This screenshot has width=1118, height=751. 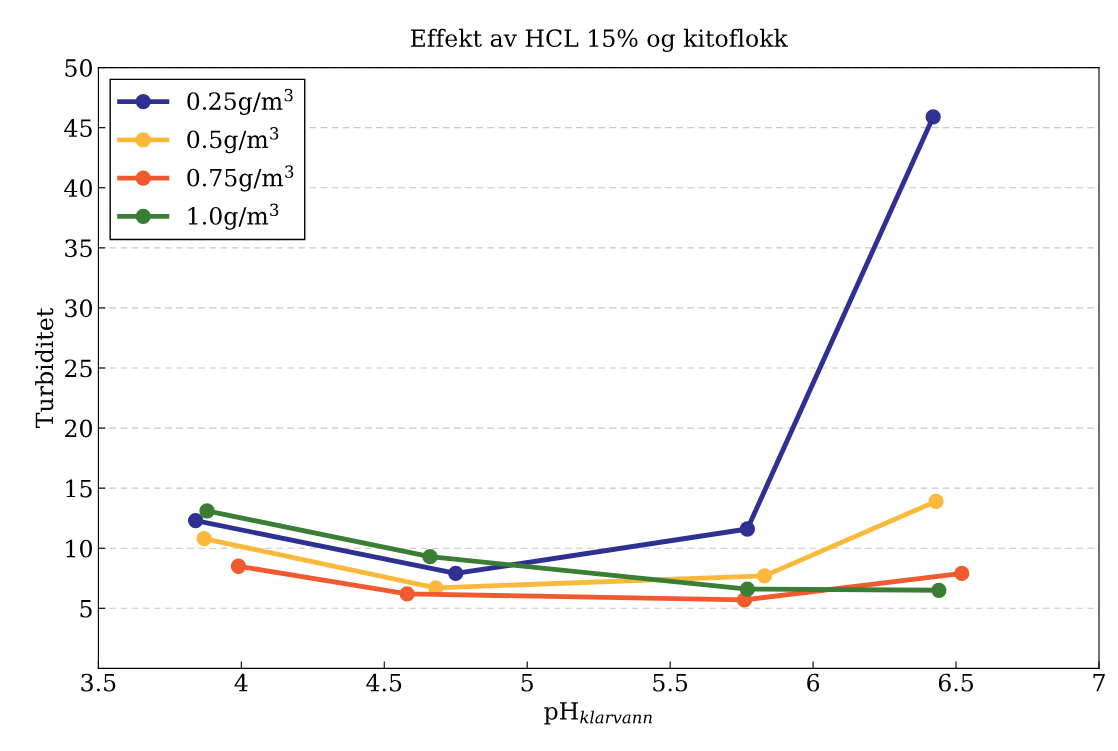 What do you see at coordinates (78, 428) in the screenshot?
I see `y-tick-label: 20` at bounding box center [78, 428].